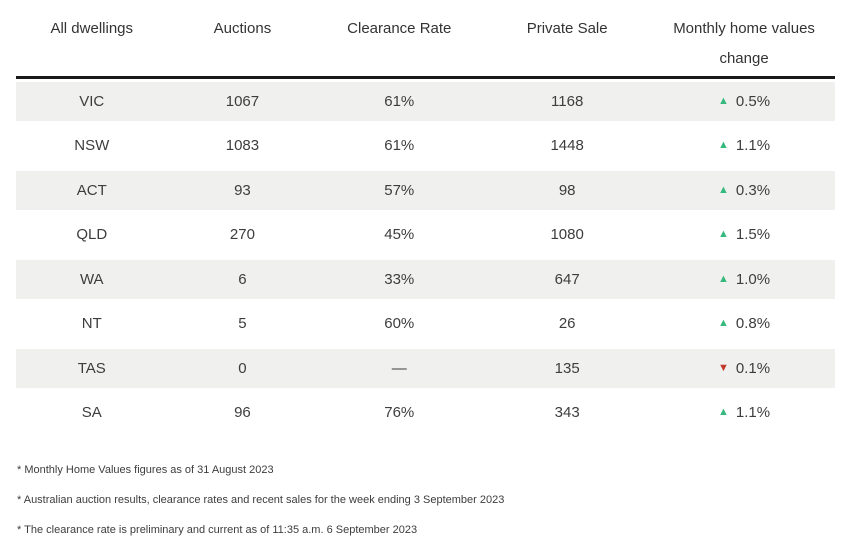 The height and width of the screenshot is (548, 845). I want to click on header-clearance-rate: Clearance Rate, so click(399, 28).